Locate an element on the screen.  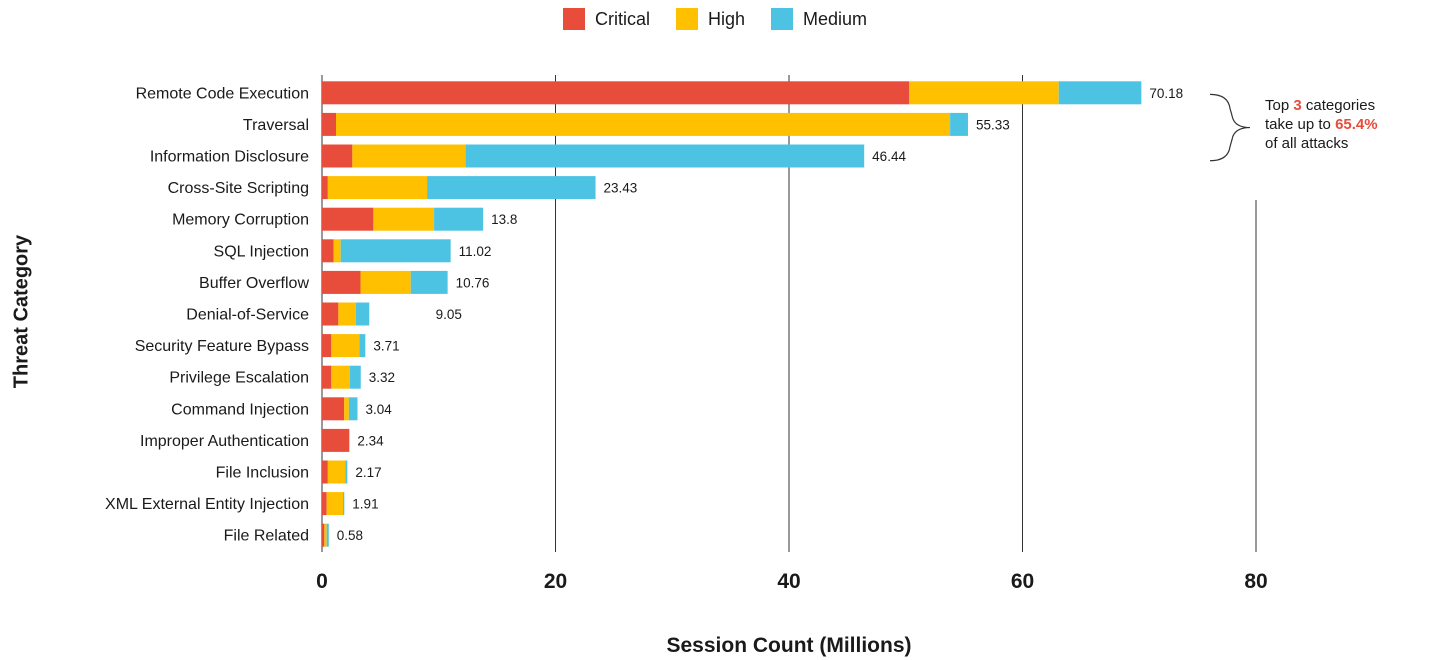
legend-swatch-high is located at coordinates (686, 19).